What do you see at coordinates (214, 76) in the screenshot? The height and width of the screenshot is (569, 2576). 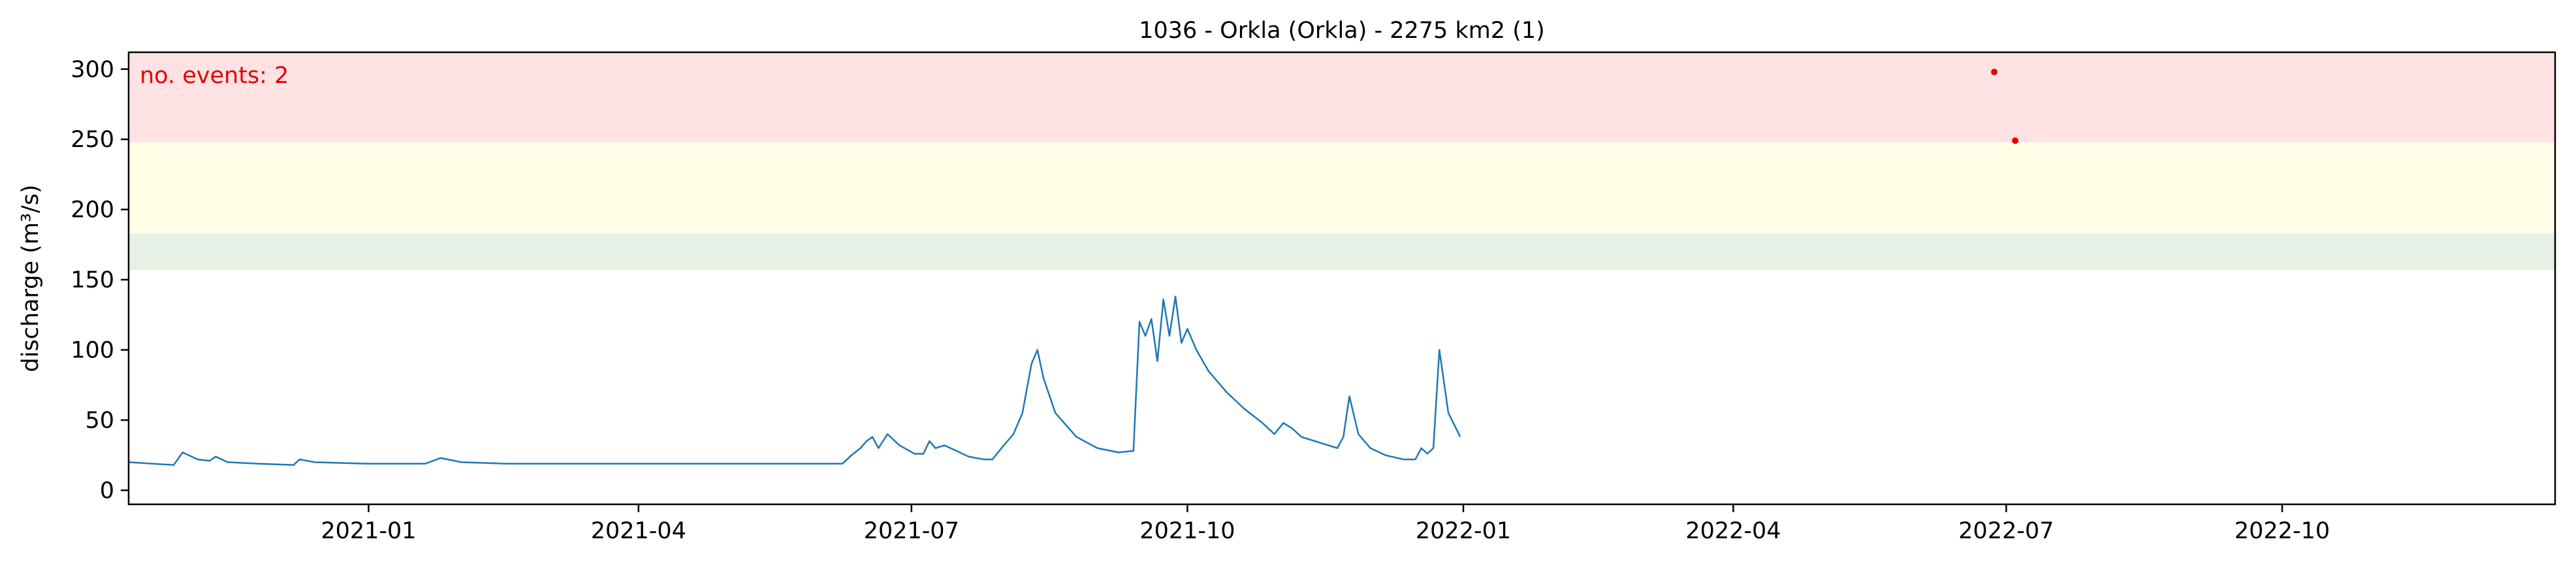 I see `events-annotation: no. events: 2` at bounding box center [214, 76].